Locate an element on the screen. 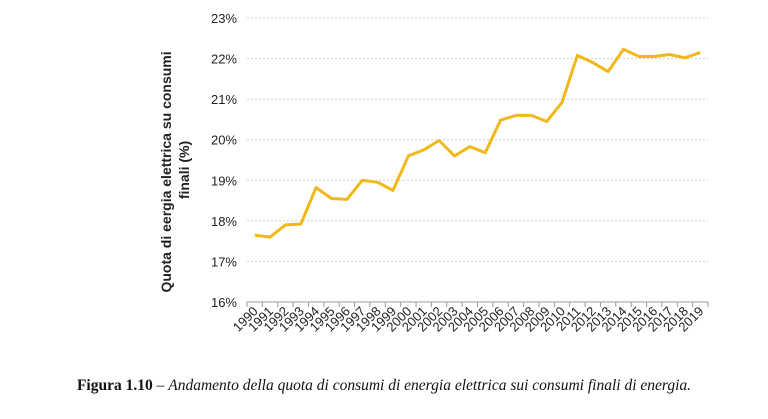 The image size is (768, 419). y-tick-label: 17% is located at coordinates (224, 261).